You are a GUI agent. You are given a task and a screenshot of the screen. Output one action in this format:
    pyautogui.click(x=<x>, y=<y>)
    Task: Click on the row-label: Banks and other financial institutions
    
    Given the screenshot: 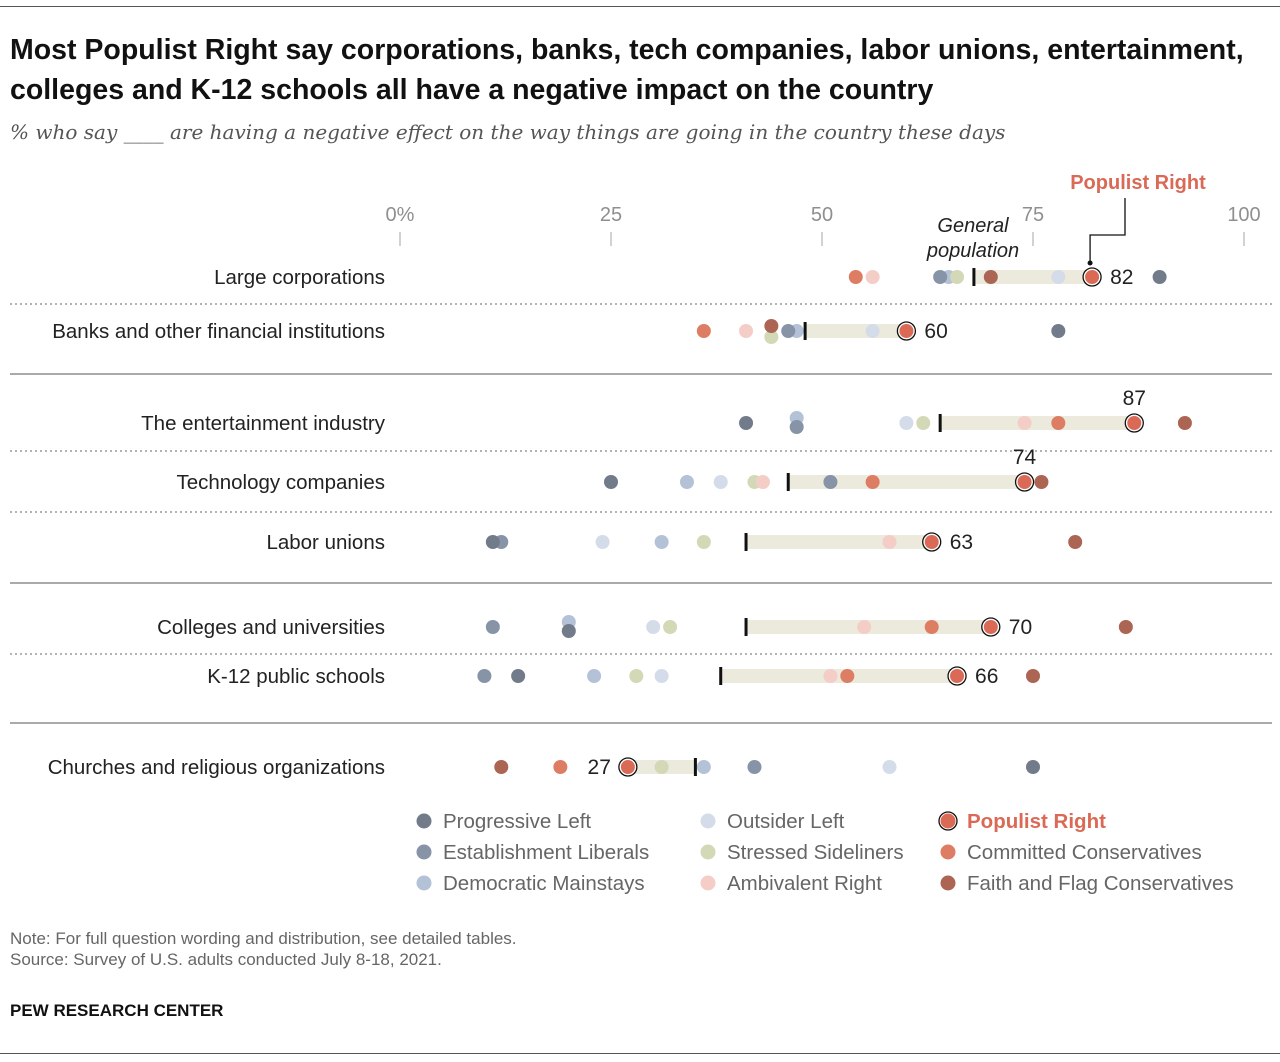 What is the action you would take?
    pyautogui.click(x=218, y=331)
    